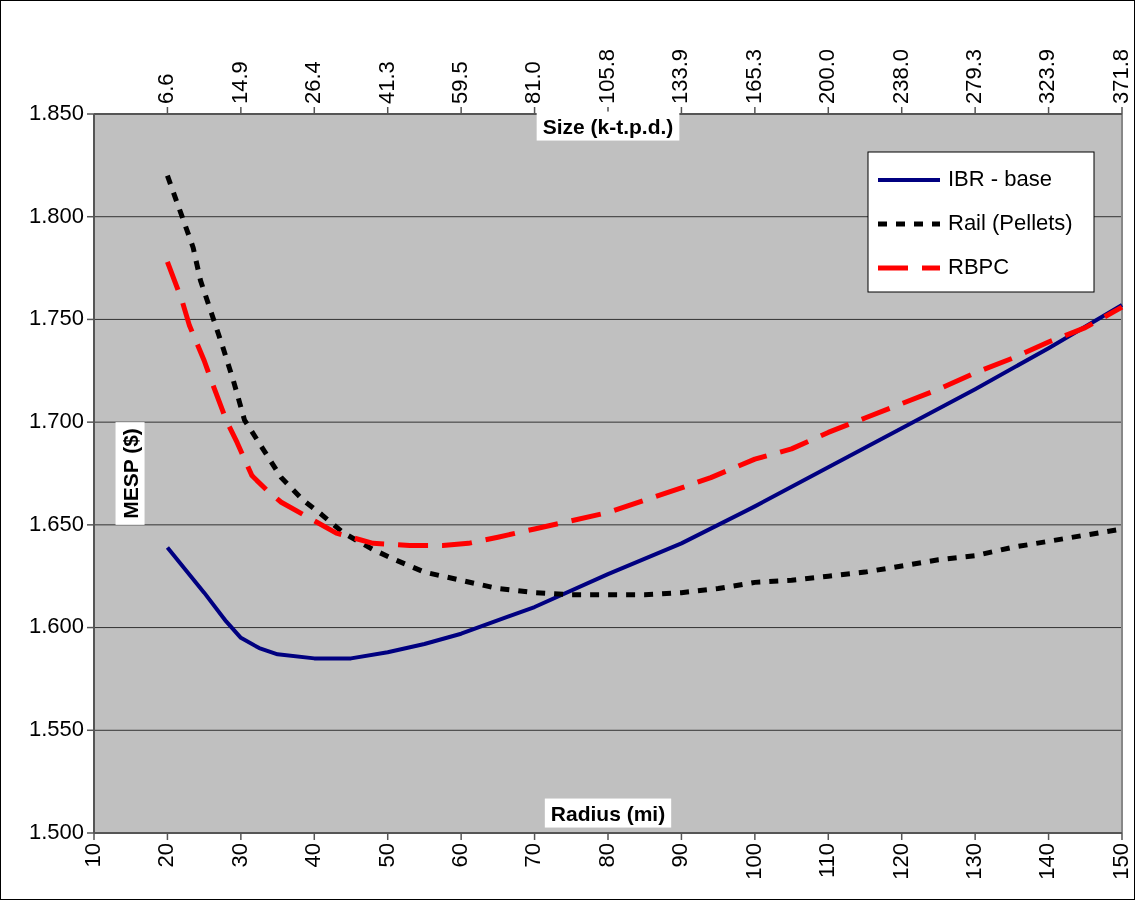 This screenshot has height=900, width=1135. Describe the element at coordinates (166, 88) in the screenshot. I see `annotation: 6.6` at that location.